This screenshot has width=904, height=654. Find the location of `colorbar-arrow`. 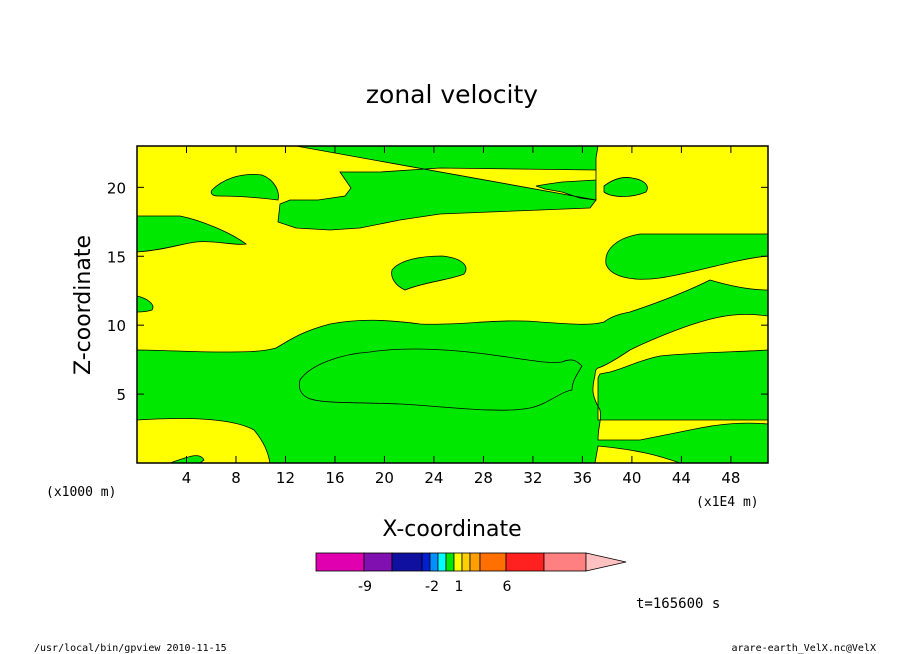

colorbar-arrow is located at coordinates (606, 562).